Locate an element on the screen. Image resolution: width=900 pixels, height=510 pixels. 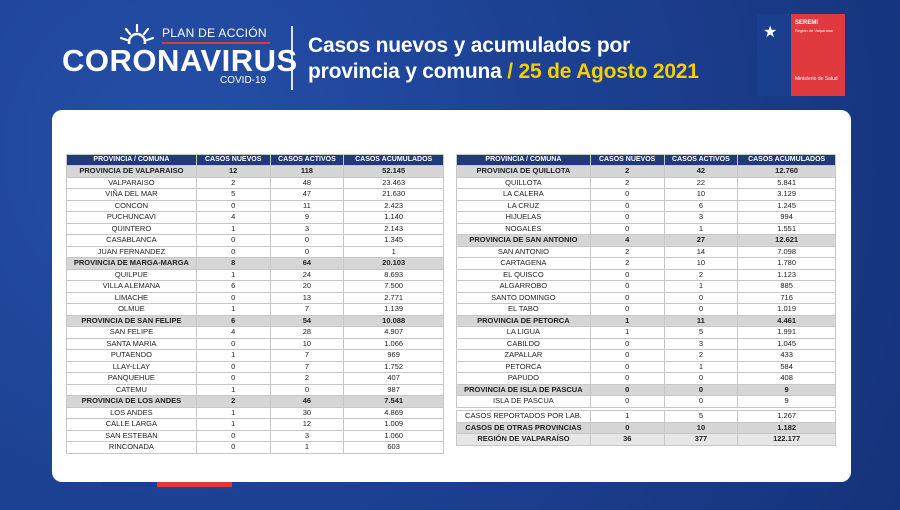
cell-name: LA LIGUA is located at coordinates (523, 332).